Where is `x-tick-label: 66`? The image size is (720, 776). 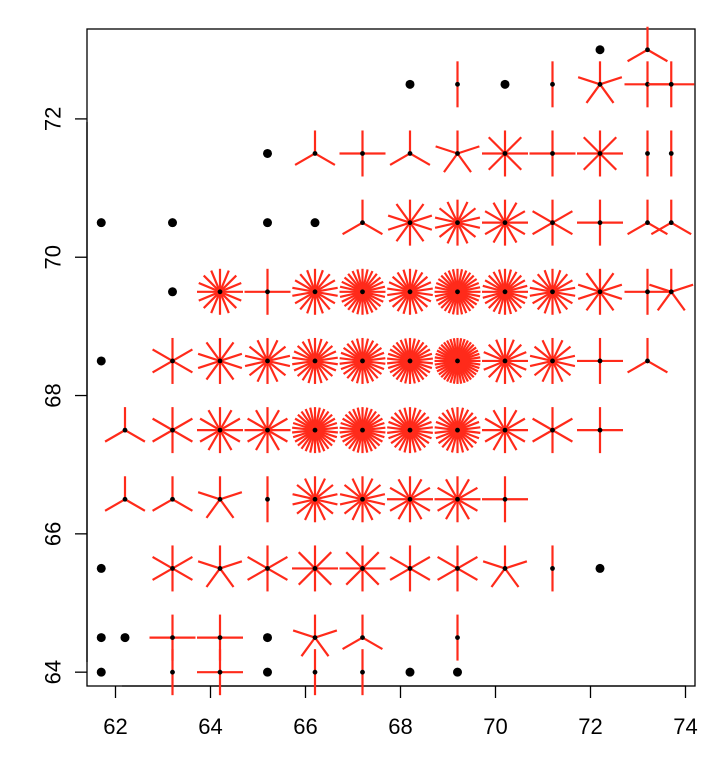 x-tick-label: 66 is located at coordinates (305, 726).